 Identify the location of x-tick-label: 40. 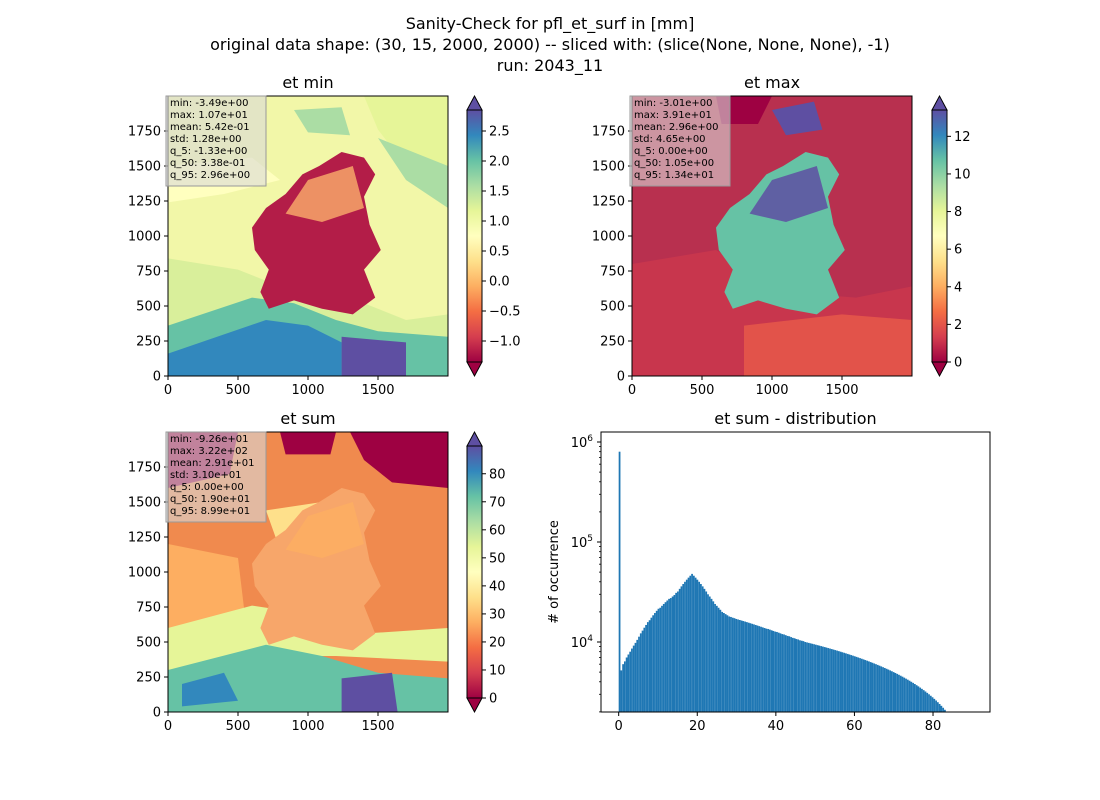
(776, 726).